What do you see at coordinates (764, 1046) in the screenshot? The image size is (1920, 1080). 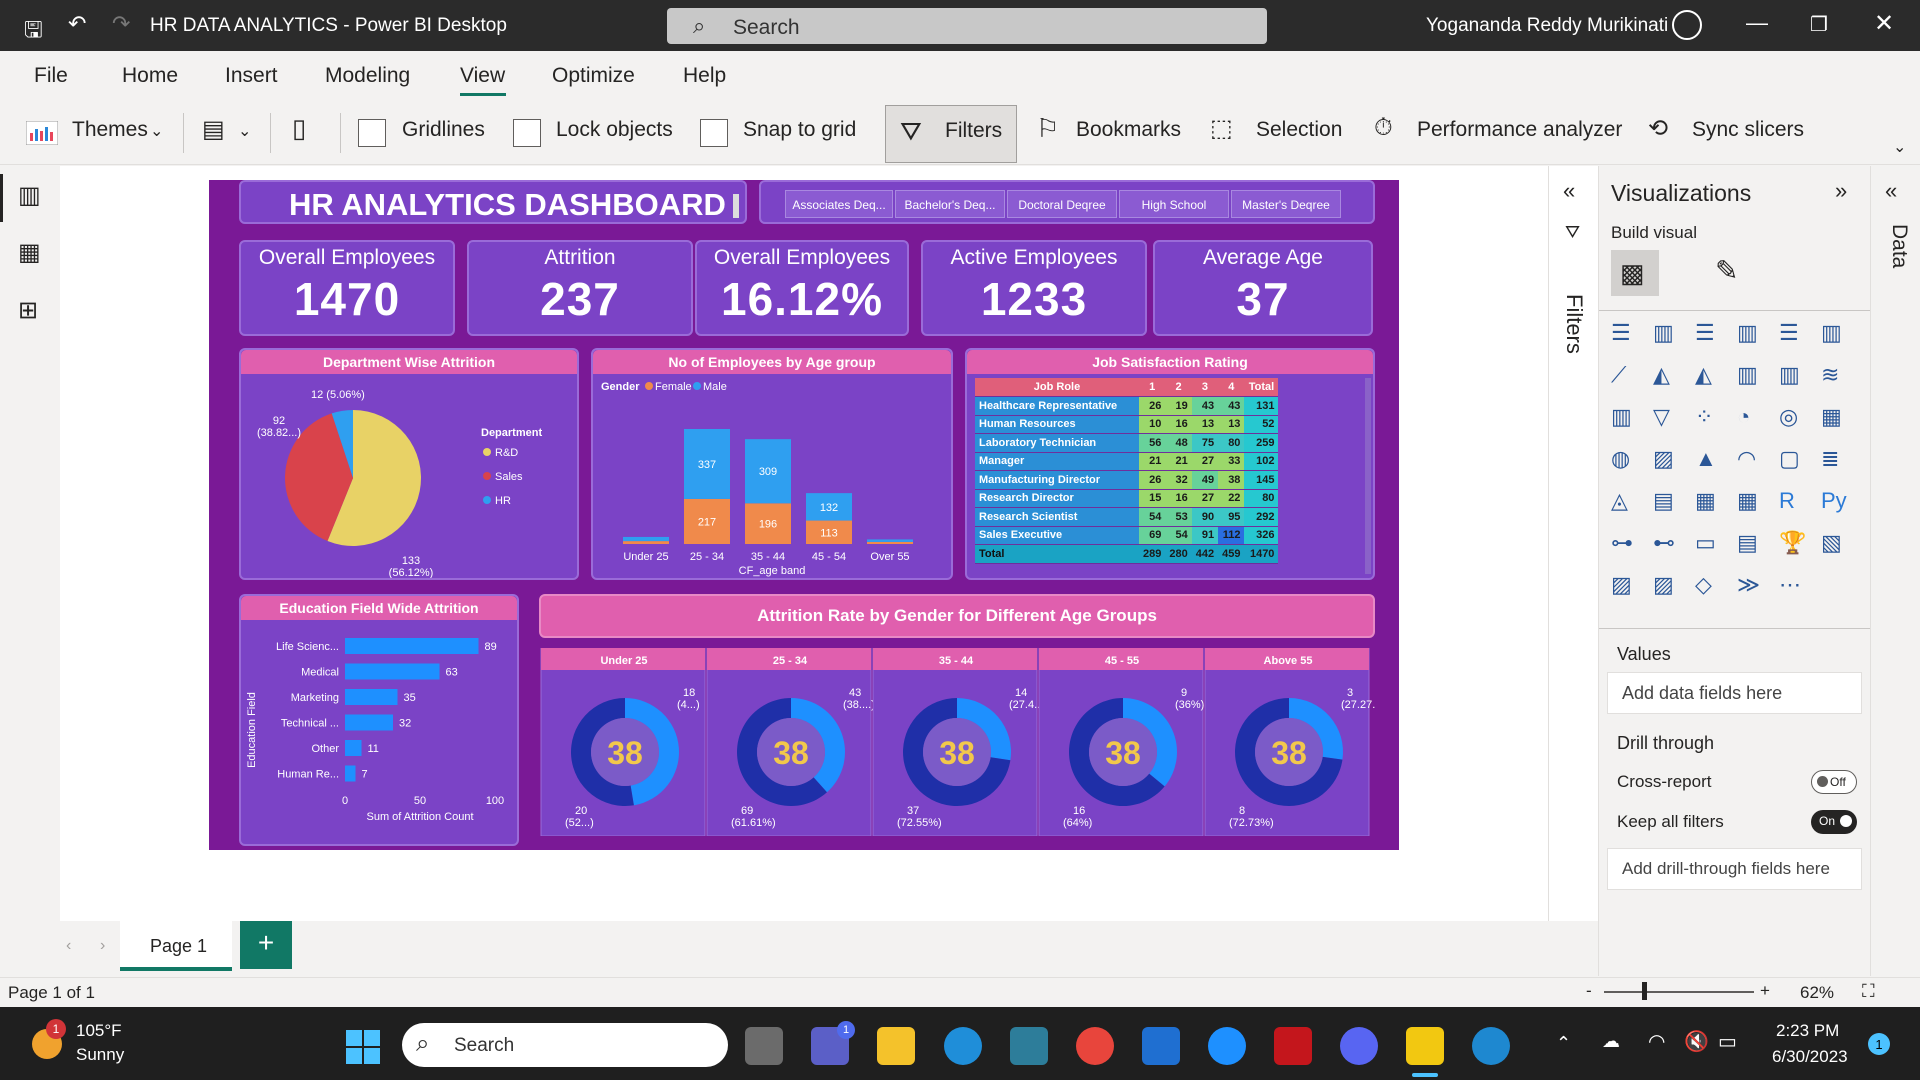 I see `task-view-icon` at bounding box center [764, 1046].